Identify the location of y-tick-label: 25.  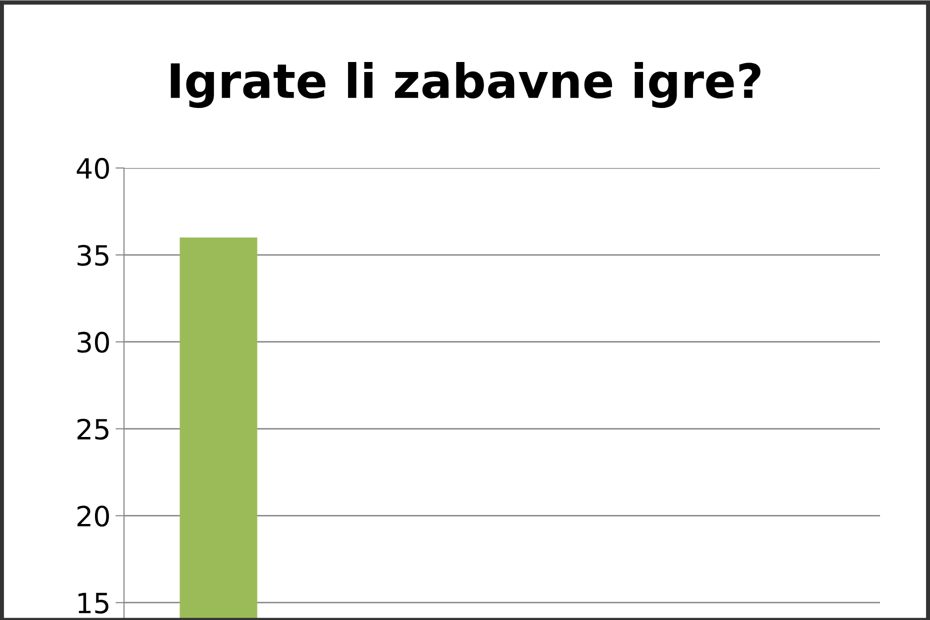
(92, 429).